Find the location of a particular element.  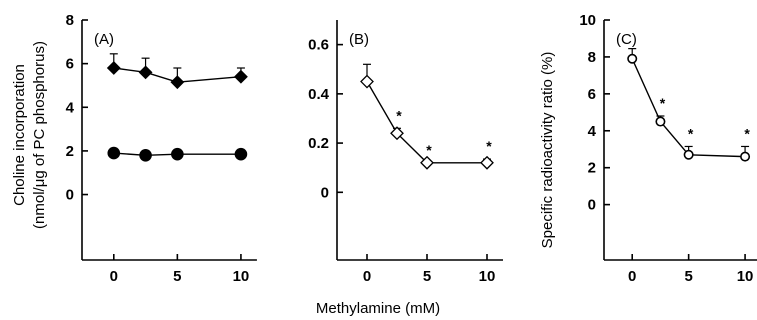

x-tick-label-b: 5 is located at coordinates (427, 276).